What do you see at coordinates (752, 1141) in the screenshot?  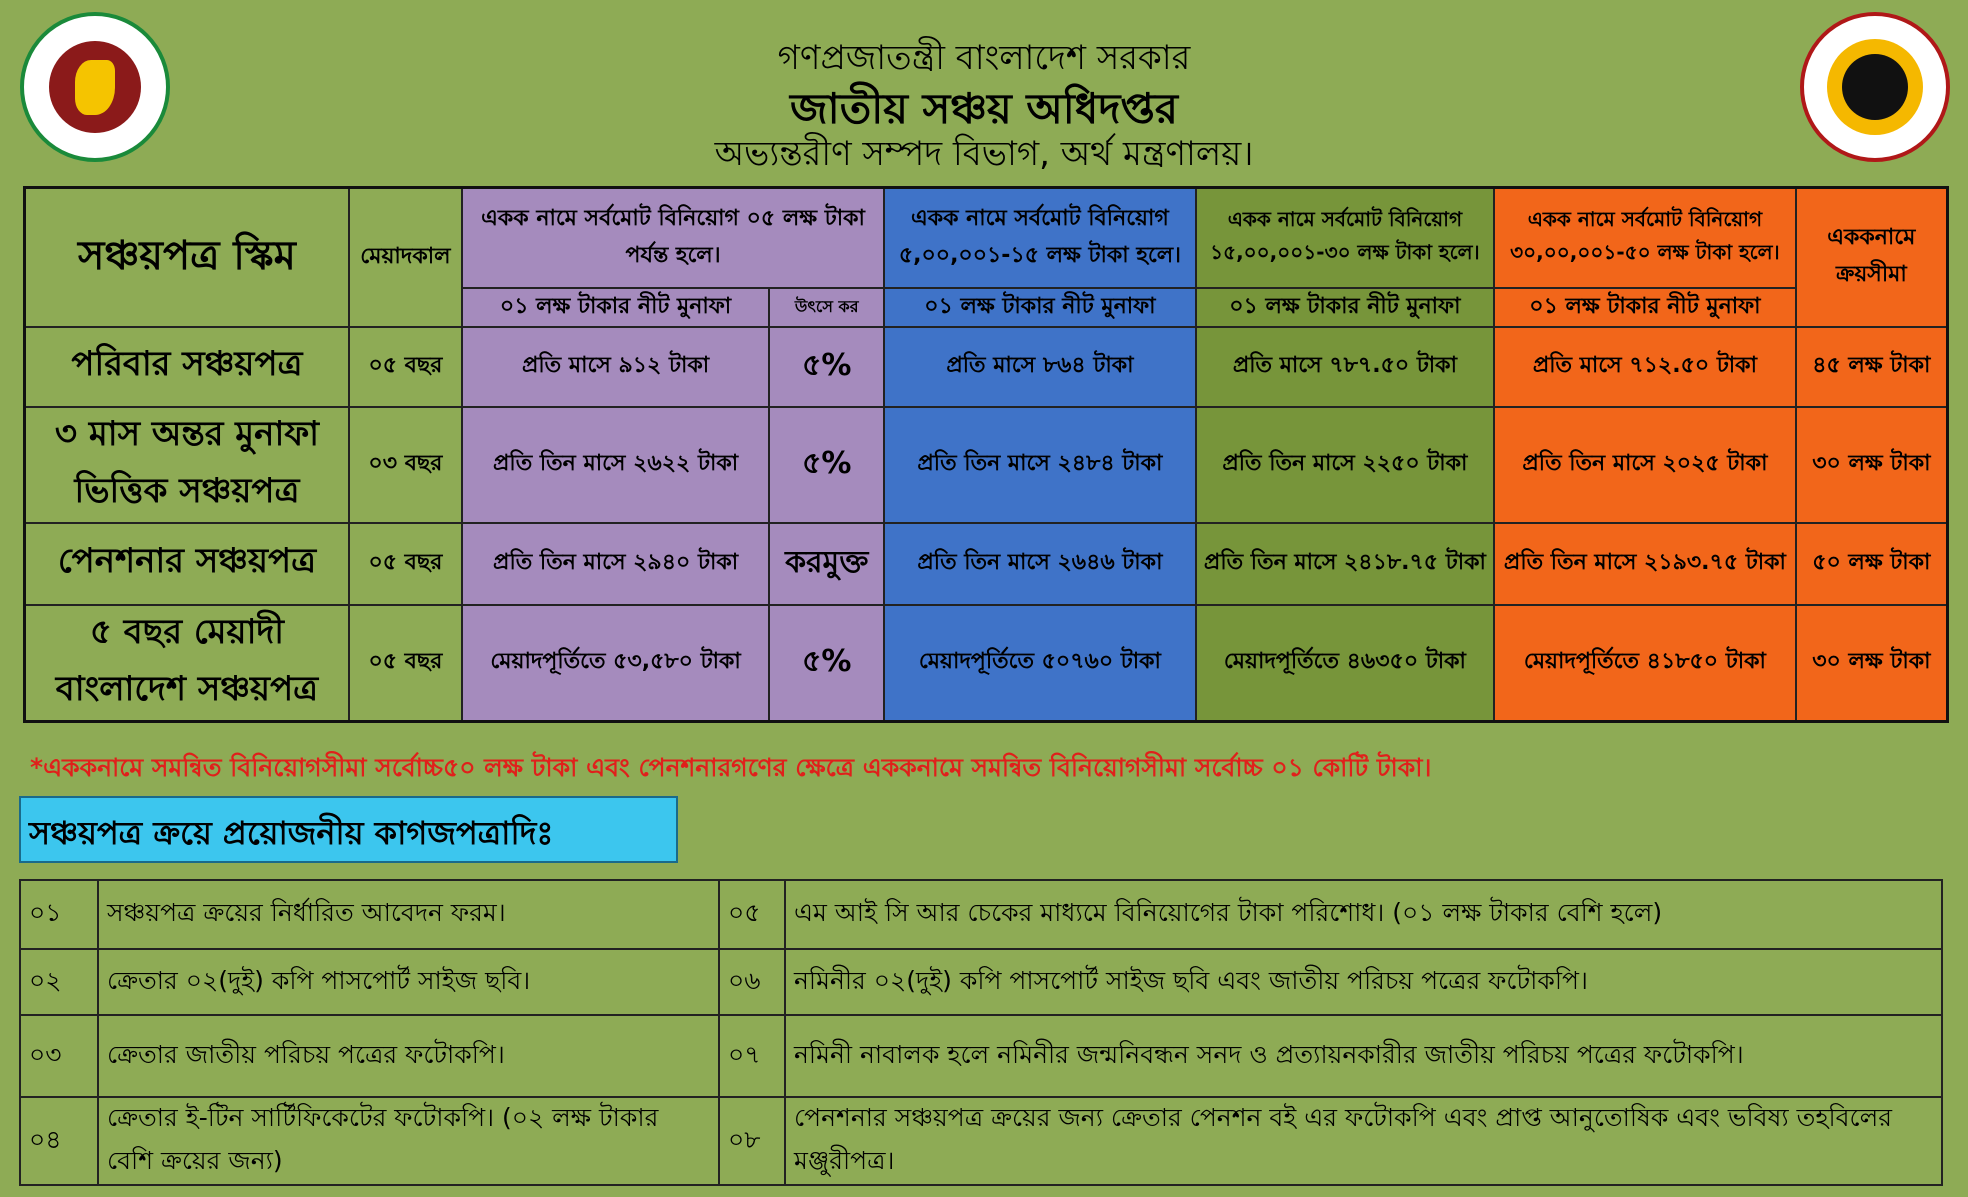 I see `item-number: ০৮` at bounding box center [752, 1141].